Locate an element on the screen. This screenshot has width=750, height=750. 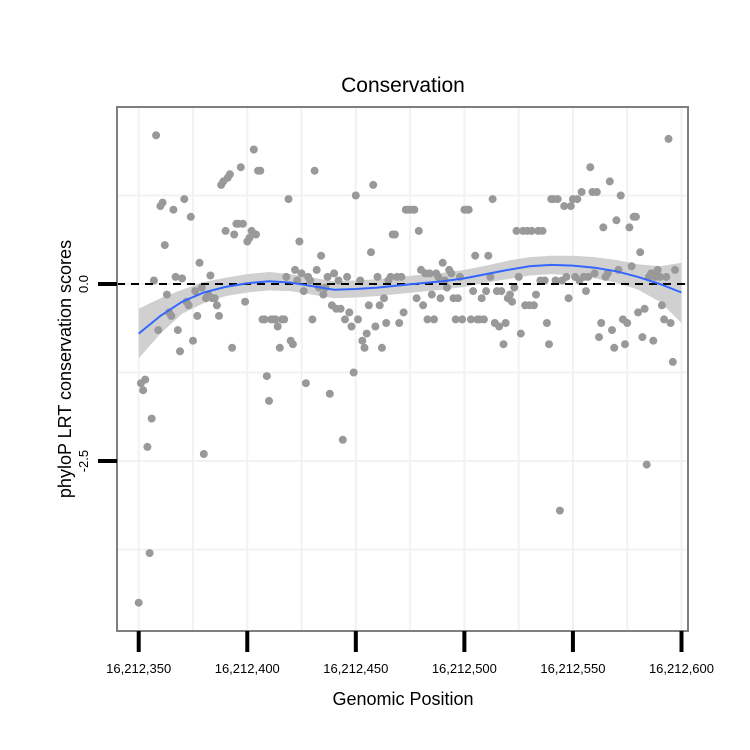
y-tick-label: 0.0 is located at coordinates (83, 284).